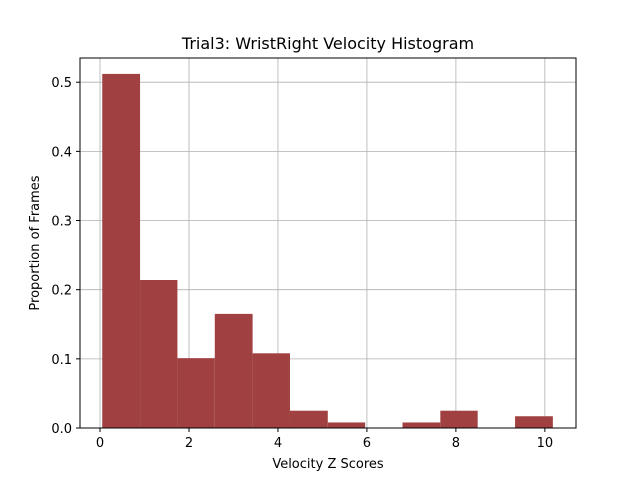 This screenshot has height=480, width=640. I want to click on x-axis-label: Velocity Z Scores, so click(328, 464).